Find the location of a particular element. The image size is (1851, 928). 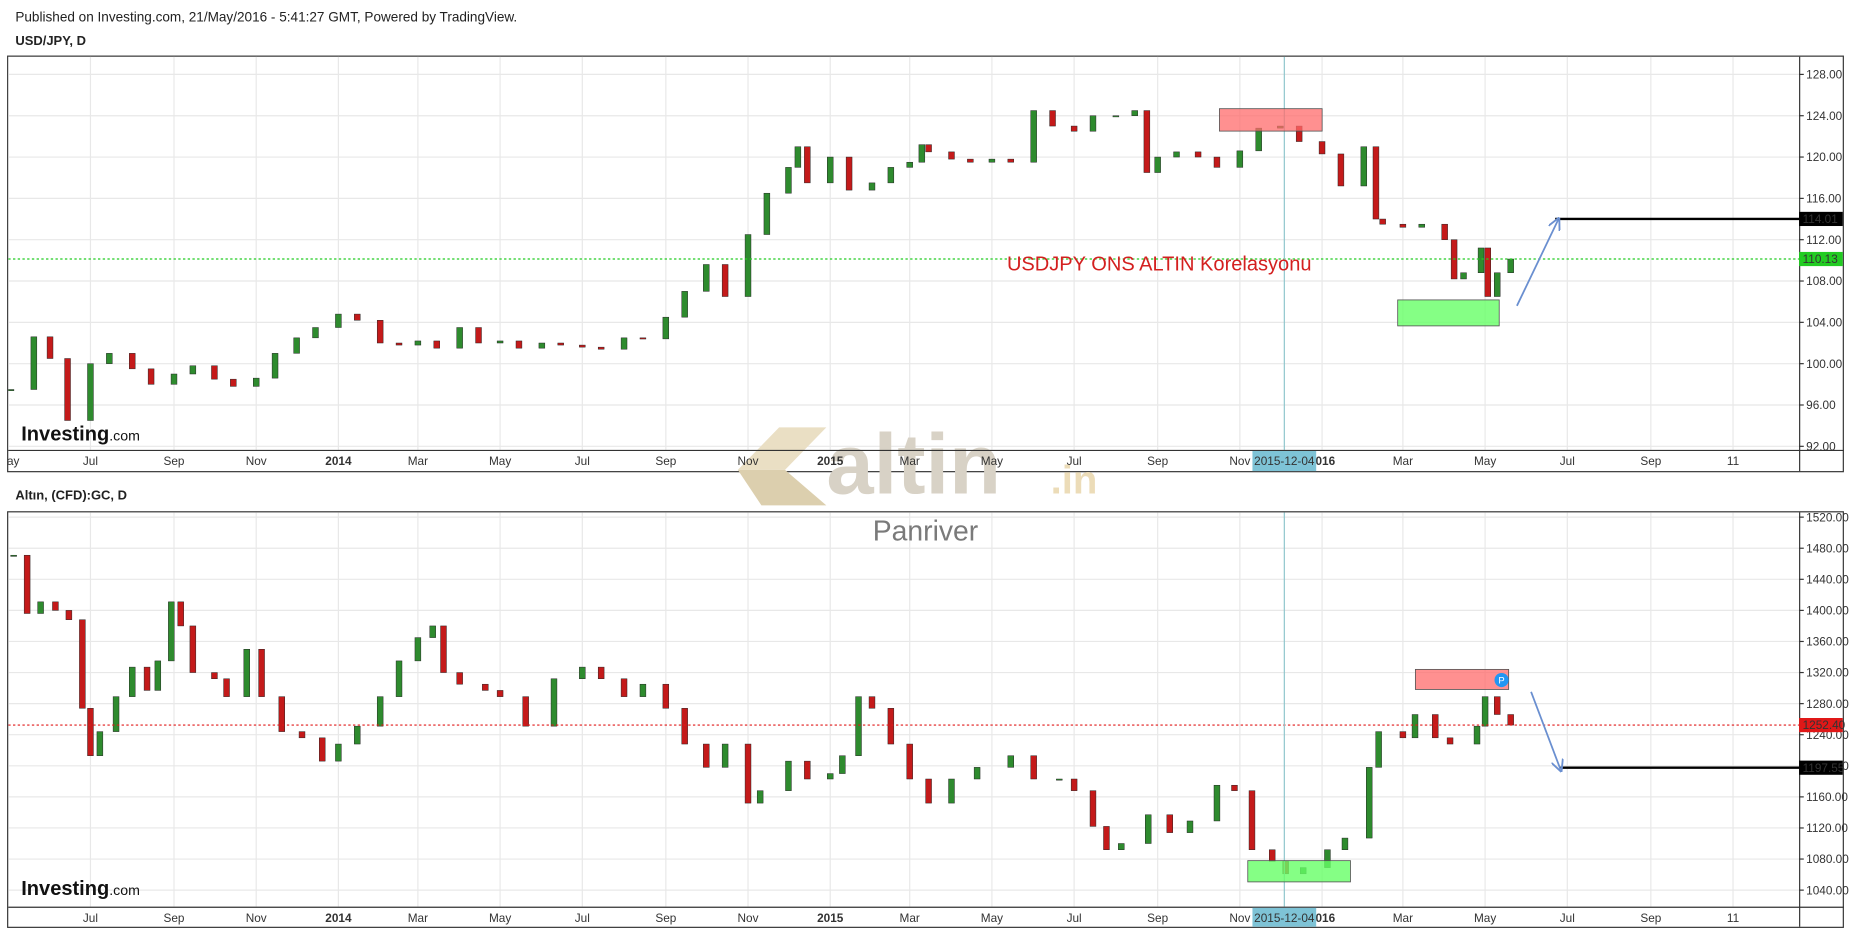

y-tick-label: 1040.00 is located at coordinates (1827, 890).